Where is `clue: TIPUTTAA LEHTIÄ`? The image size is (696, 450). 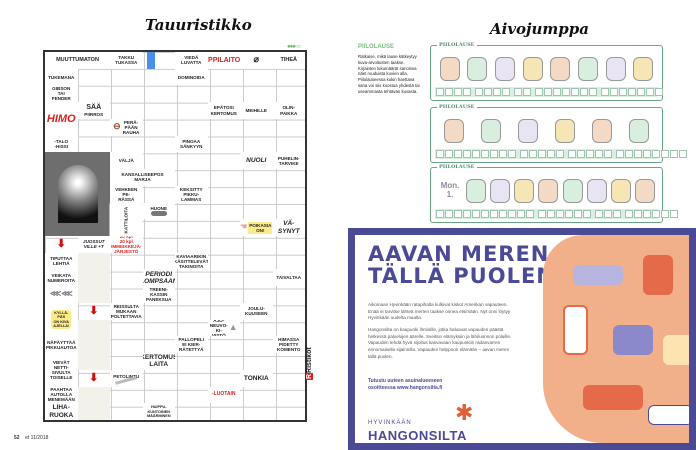 clue: TIPUTTAA LEHTIÄ is located at coordinates (61, 261).